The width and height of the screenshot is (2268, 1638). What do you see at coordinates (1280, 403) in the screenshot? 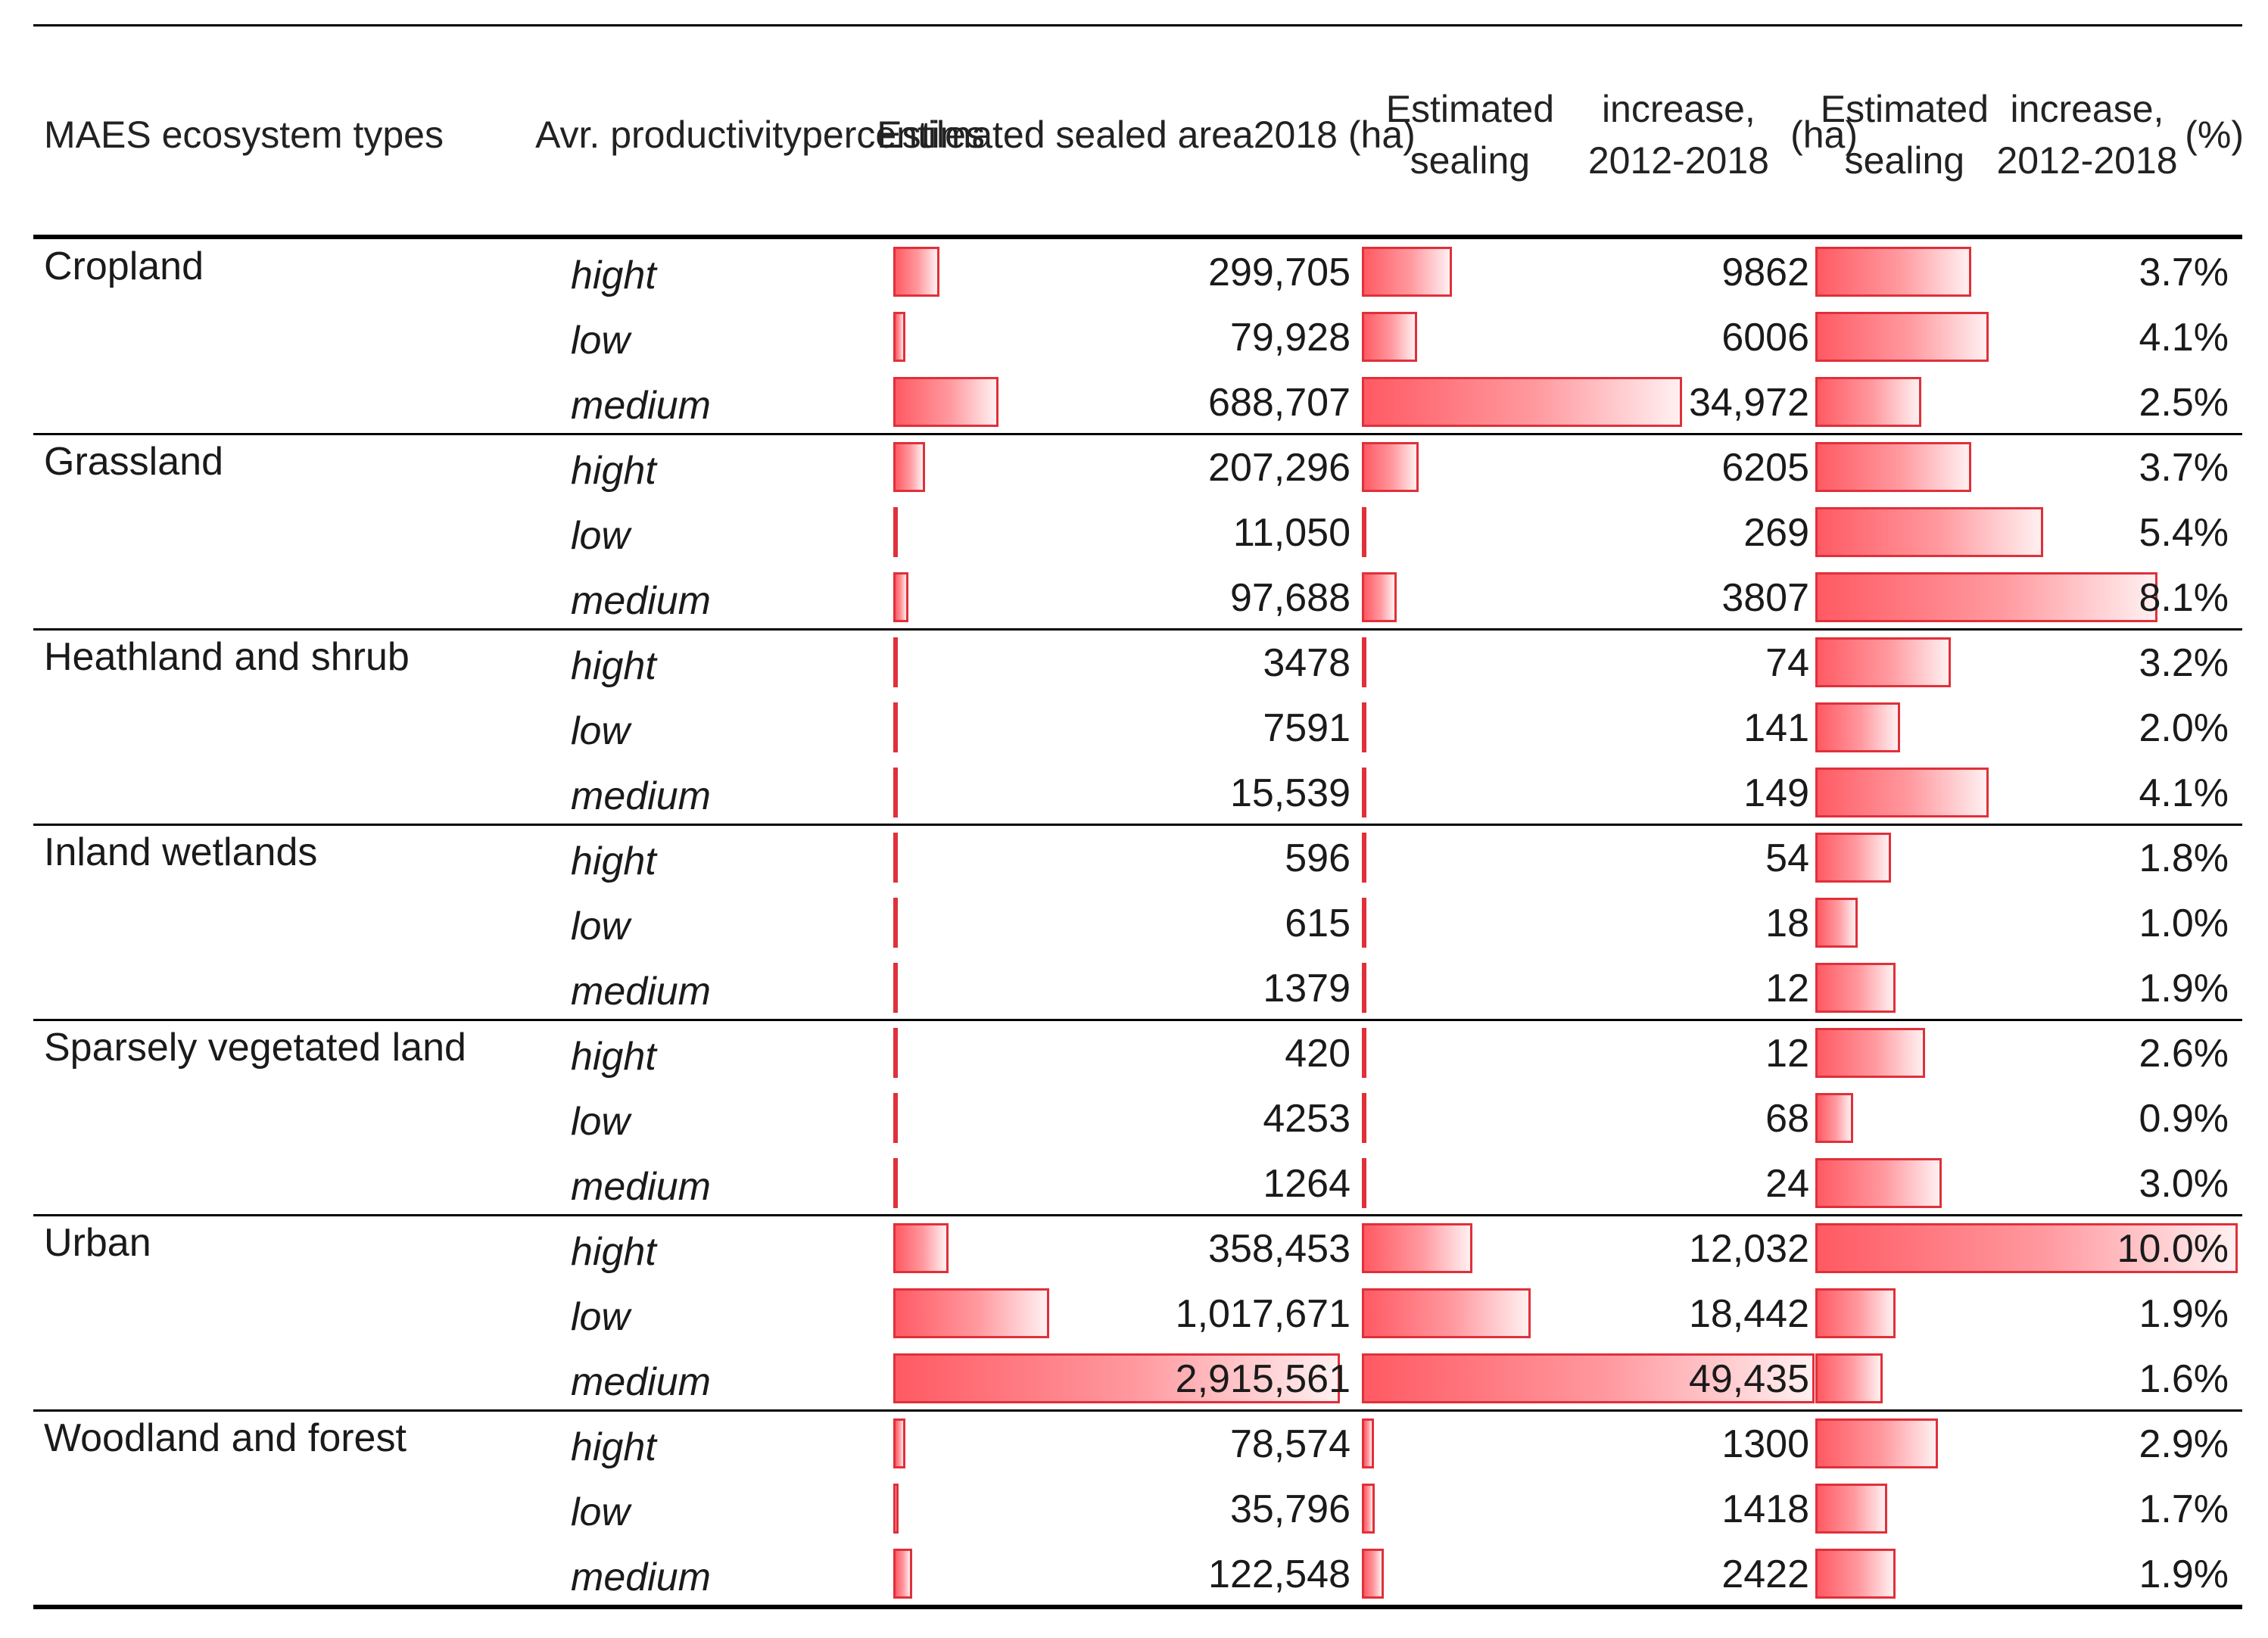
I see `sealed-area-value: 688,707` at bounding box center [1280, 403].